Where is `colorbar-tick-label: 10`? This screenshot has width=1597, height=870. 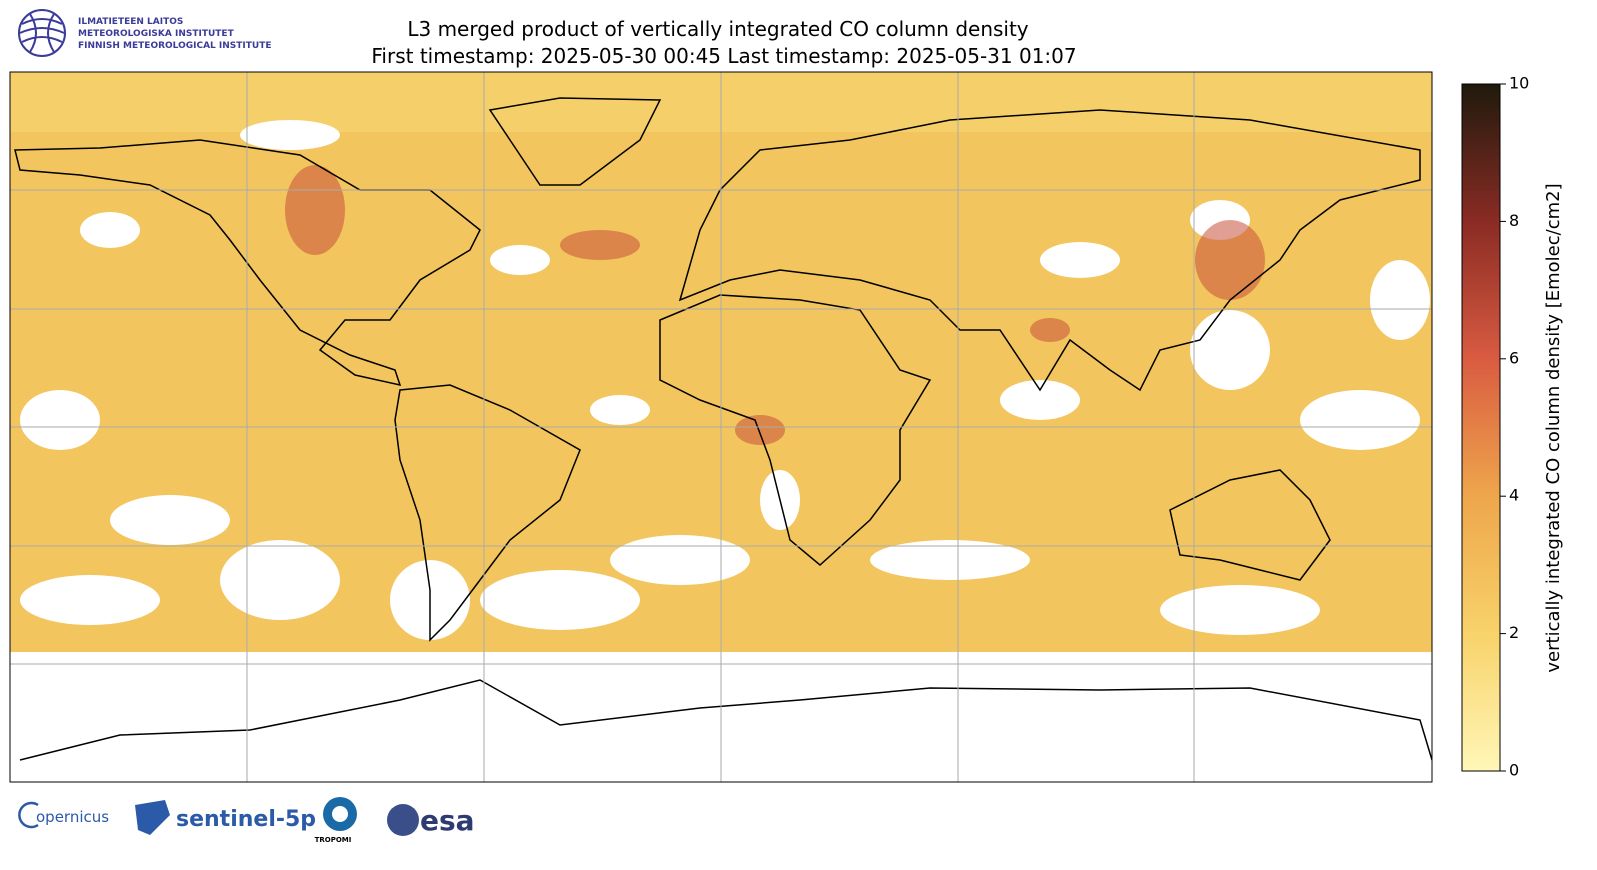
colorbar-tick-label: 10 is located at coordinates (1519, 83).